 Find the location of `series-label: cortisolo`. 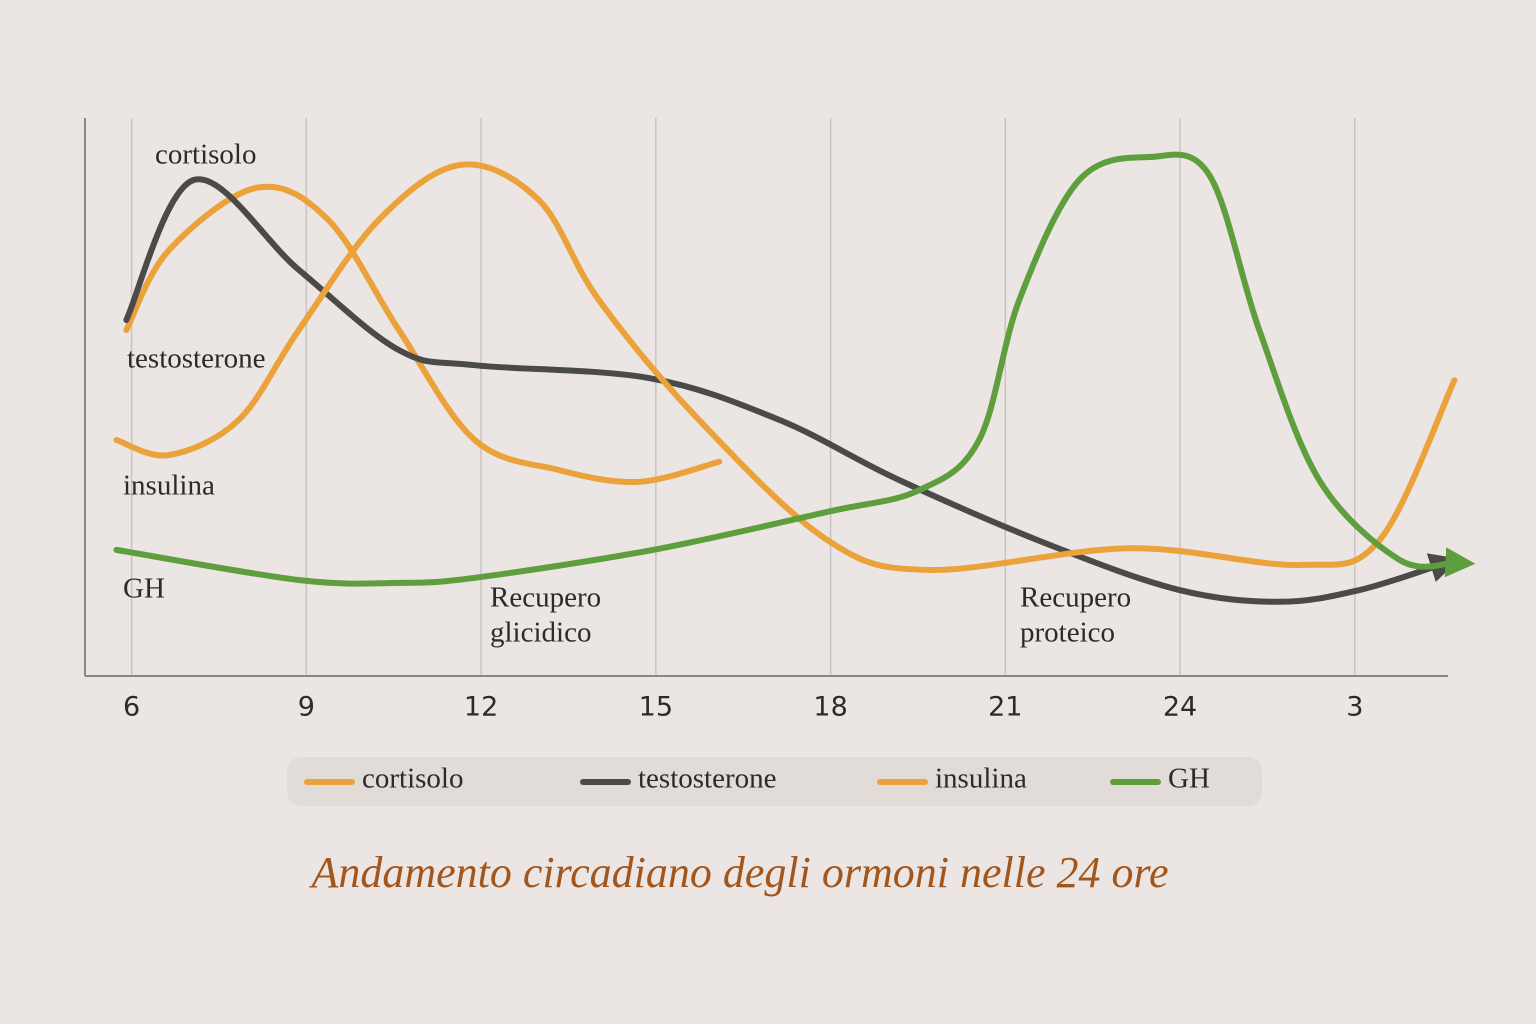

series-label: cortisolo is located at coordinates (206, 155).